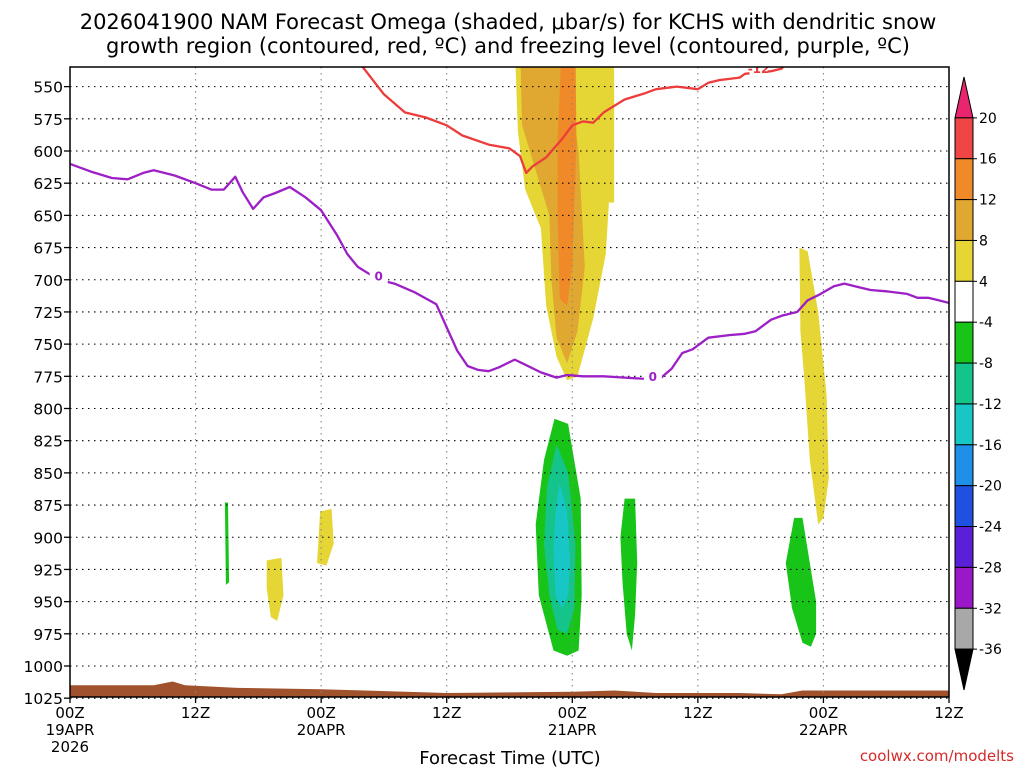 The image size is (1024, 768). Describe the element at coordinates (48, 249) in the screenshot. I see `y-tick-label: 675` at that location.